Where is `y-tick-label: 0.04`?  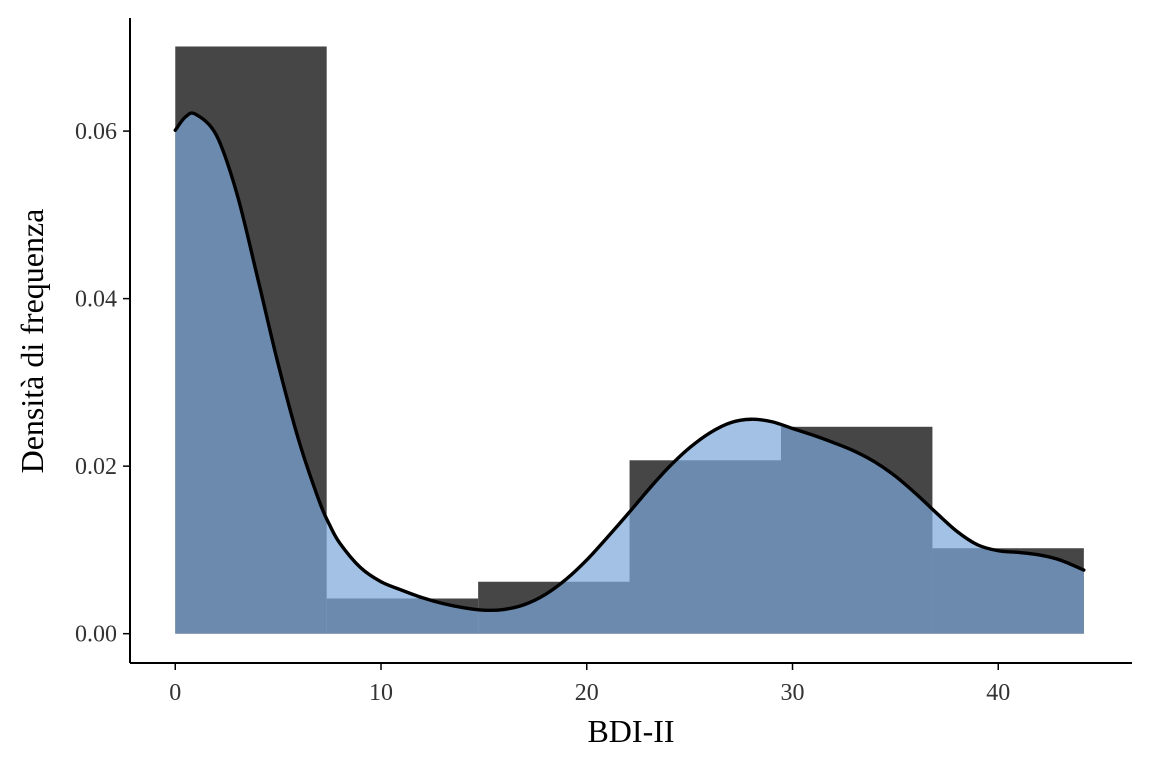
y-tick-label: 0.04 is located at coordinates (96, 300).